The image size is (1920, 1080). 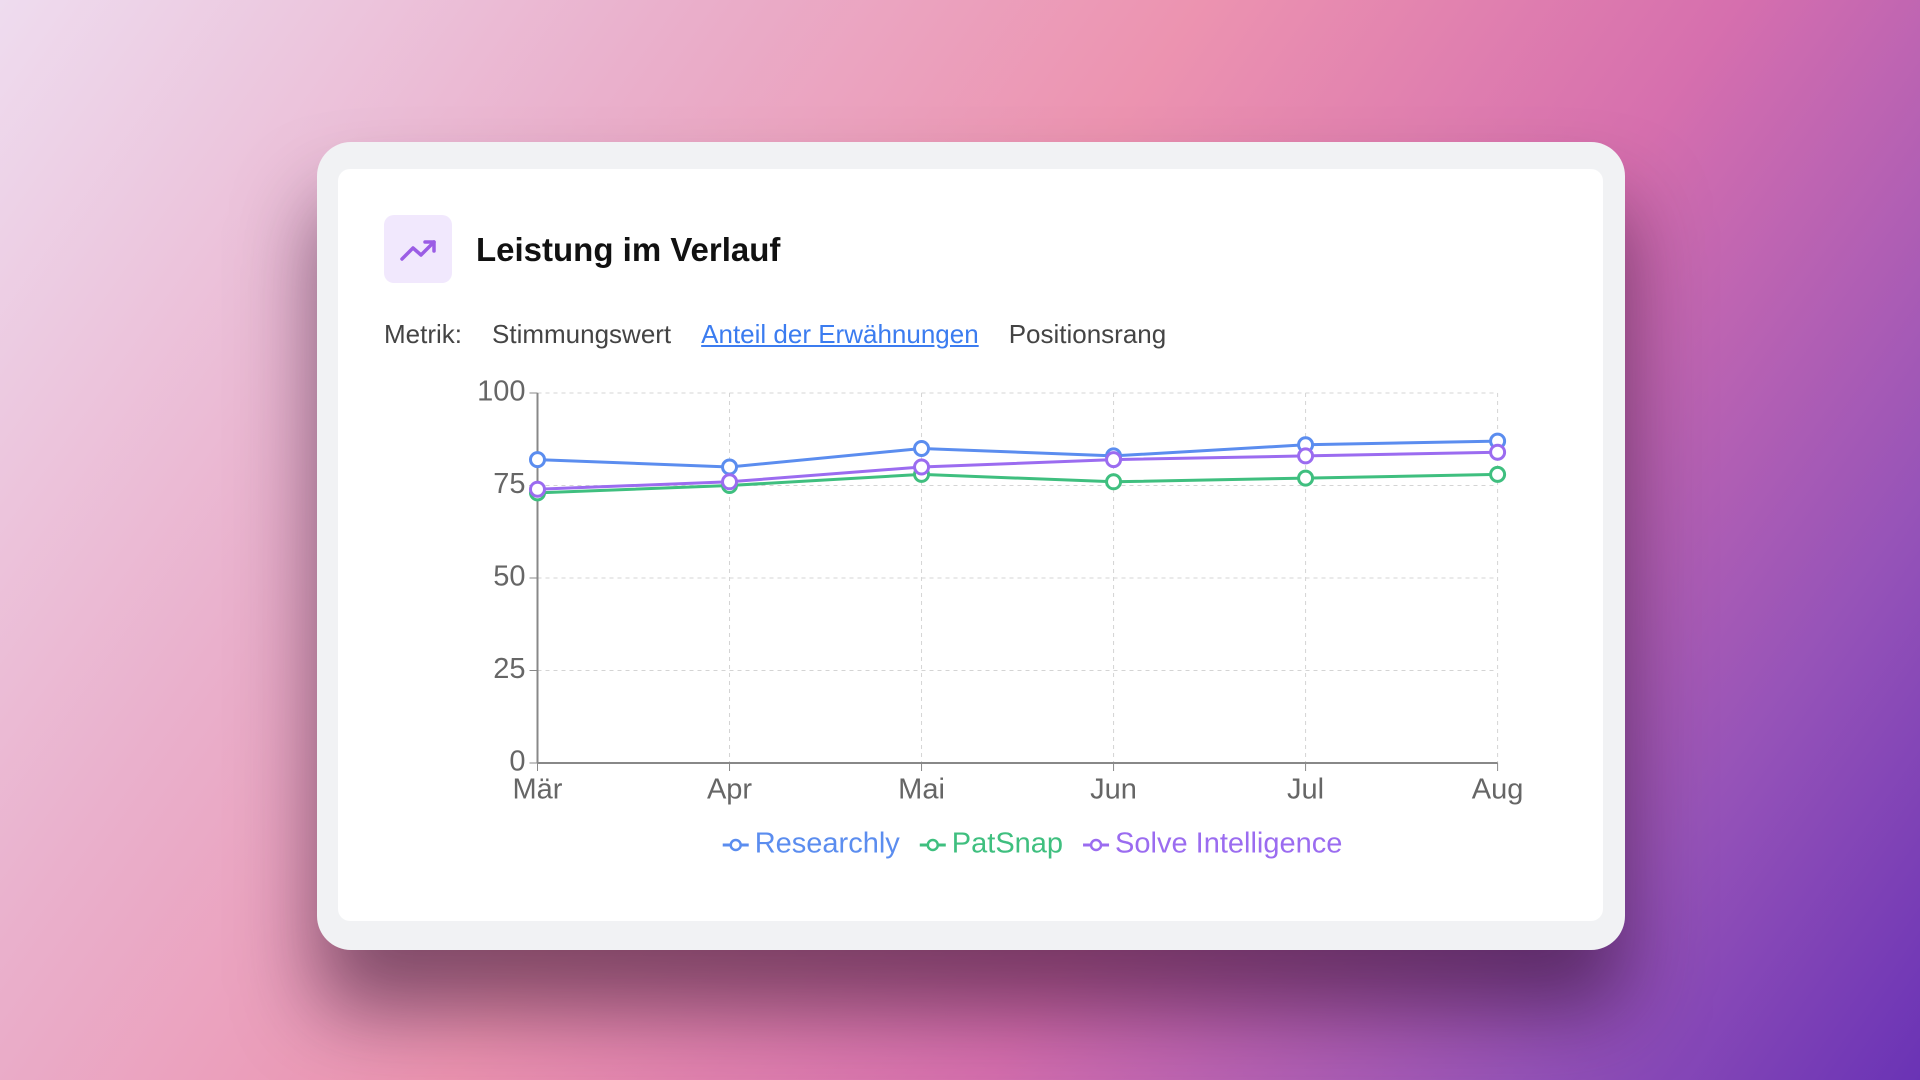 I want to click on x-tick-label: Jul, so click(x=1305, y=790).